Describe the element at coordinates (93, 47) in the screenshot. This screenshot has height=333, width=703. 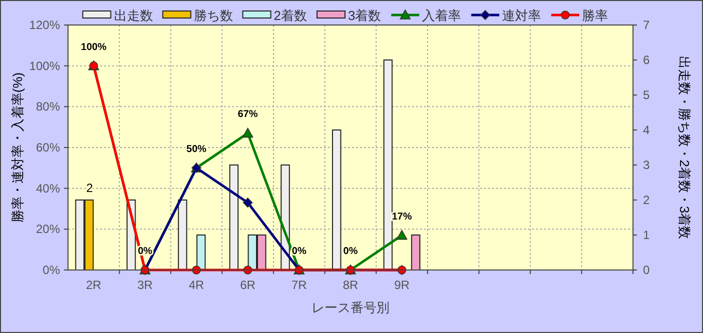
I see `data-label: 100%` at that location.